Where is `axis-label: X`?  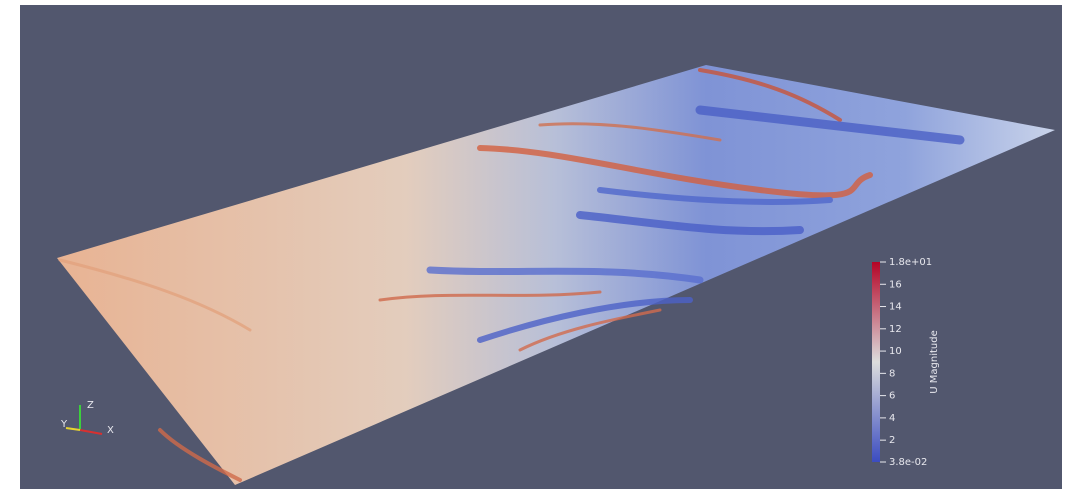
axis-label: X is located at coordinates (110, 430).